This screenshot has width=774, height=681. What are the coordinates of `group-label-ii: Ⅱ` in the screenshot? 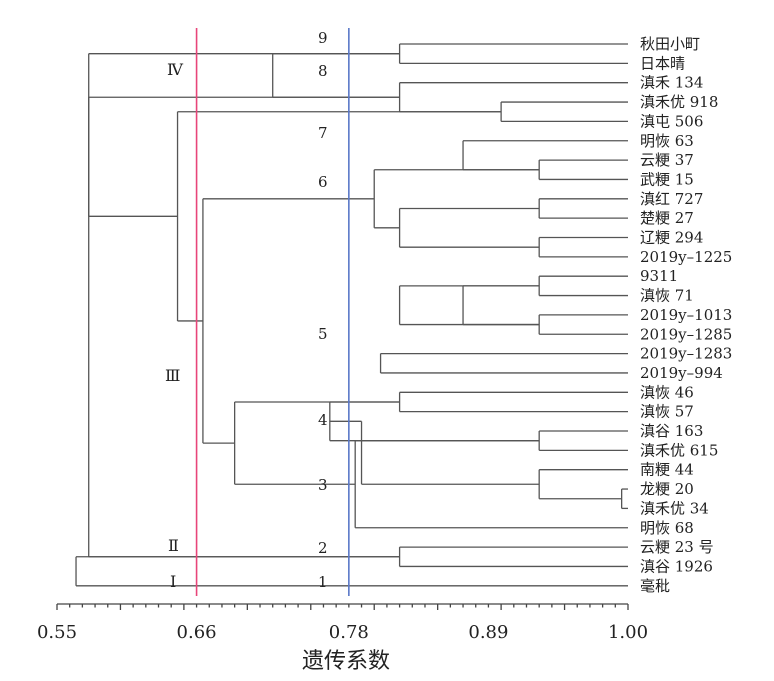 It's located at (173, 545).